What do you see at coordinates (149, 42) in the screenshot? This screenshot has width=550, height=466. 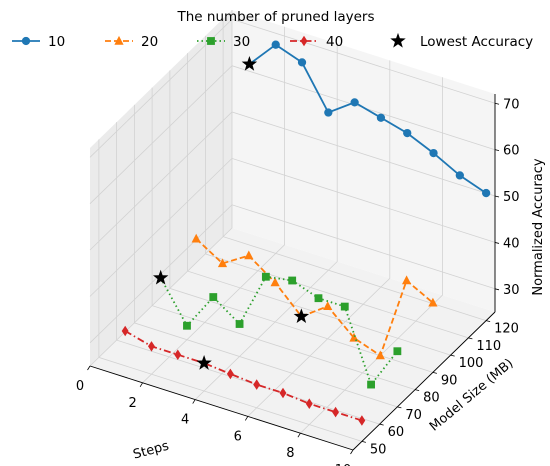 I see `legend-label: 20` at bounding box center [149, 42].